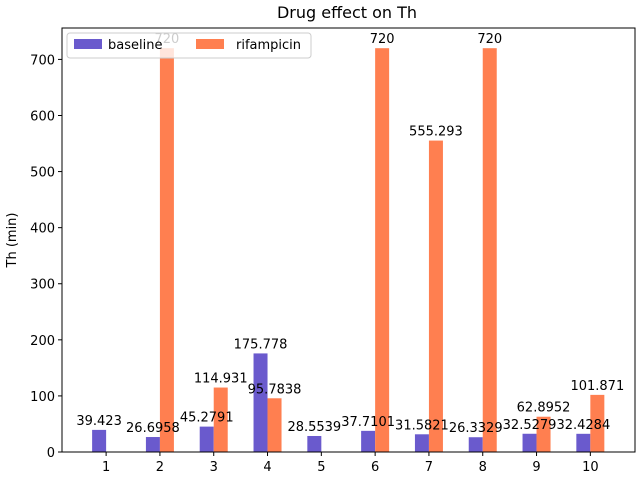 The height and width of the screenshot is (480, 640). I want to click on data-label-rifampicin-9: 62.8952, so click(544, 408).